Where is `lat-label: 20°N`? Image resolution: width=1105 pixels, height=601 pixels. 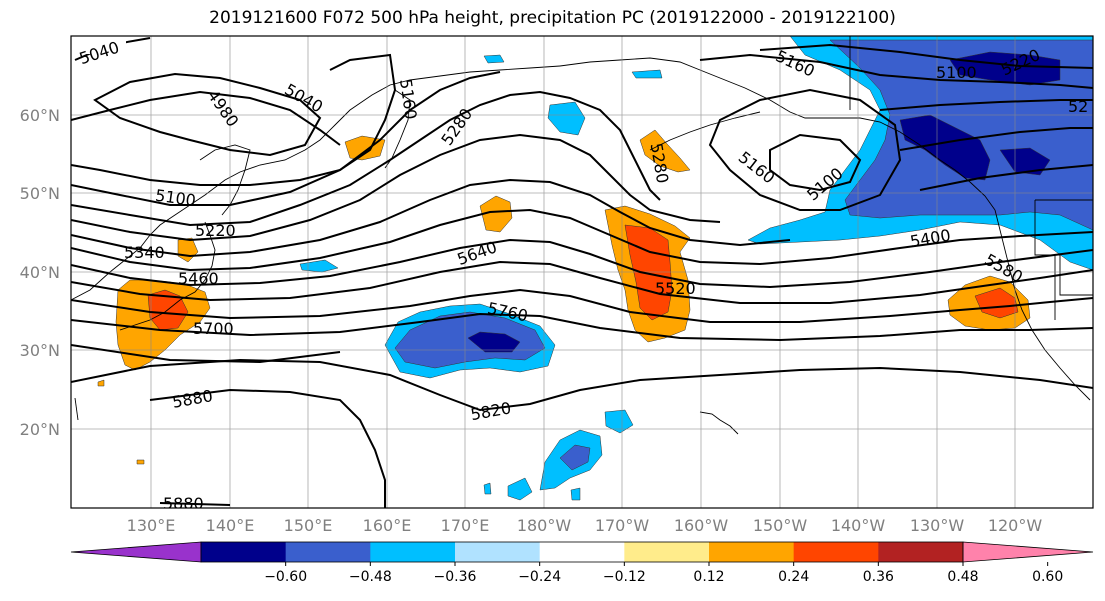 lat-label: 20°N is located at coordinates (40, 429).